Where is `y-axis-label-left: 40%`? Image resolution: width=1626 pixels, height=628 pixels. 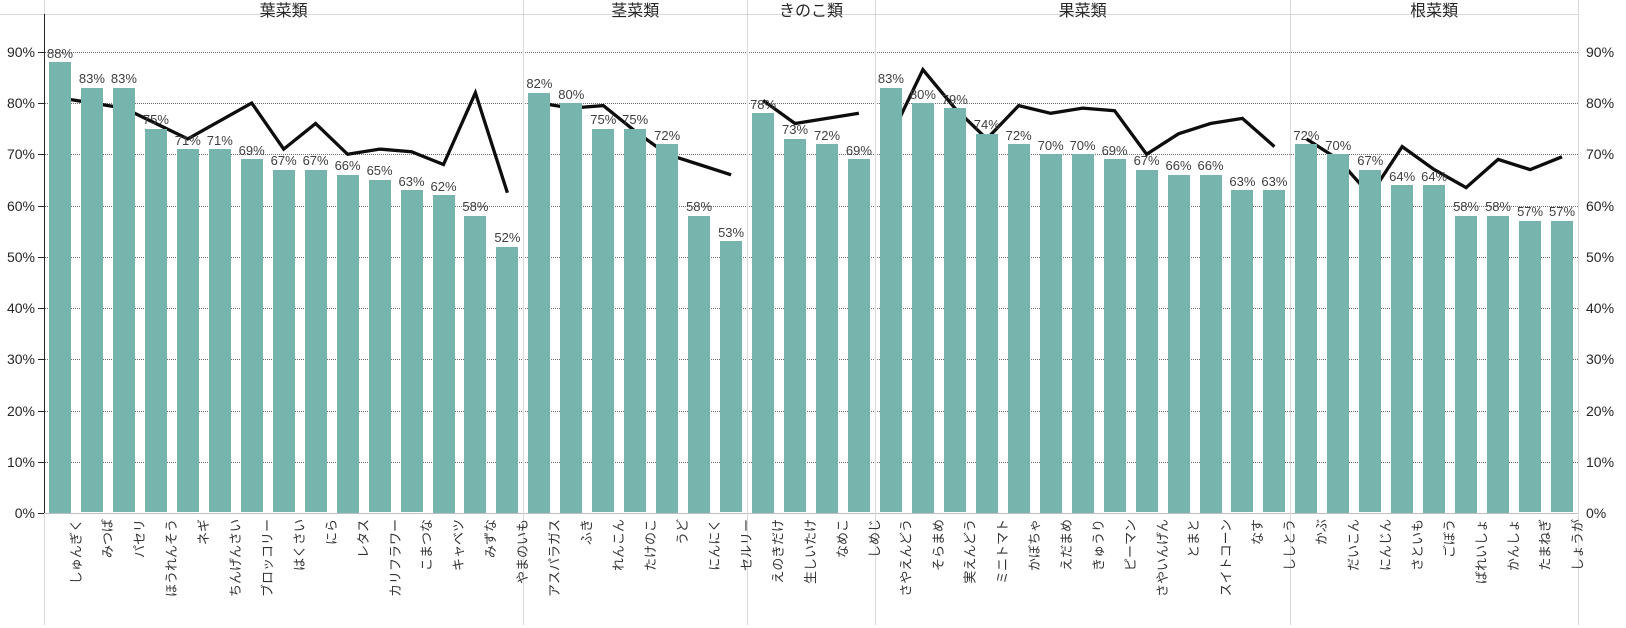
y-axis-label-left: 40% is located at coordinates (20, 308).